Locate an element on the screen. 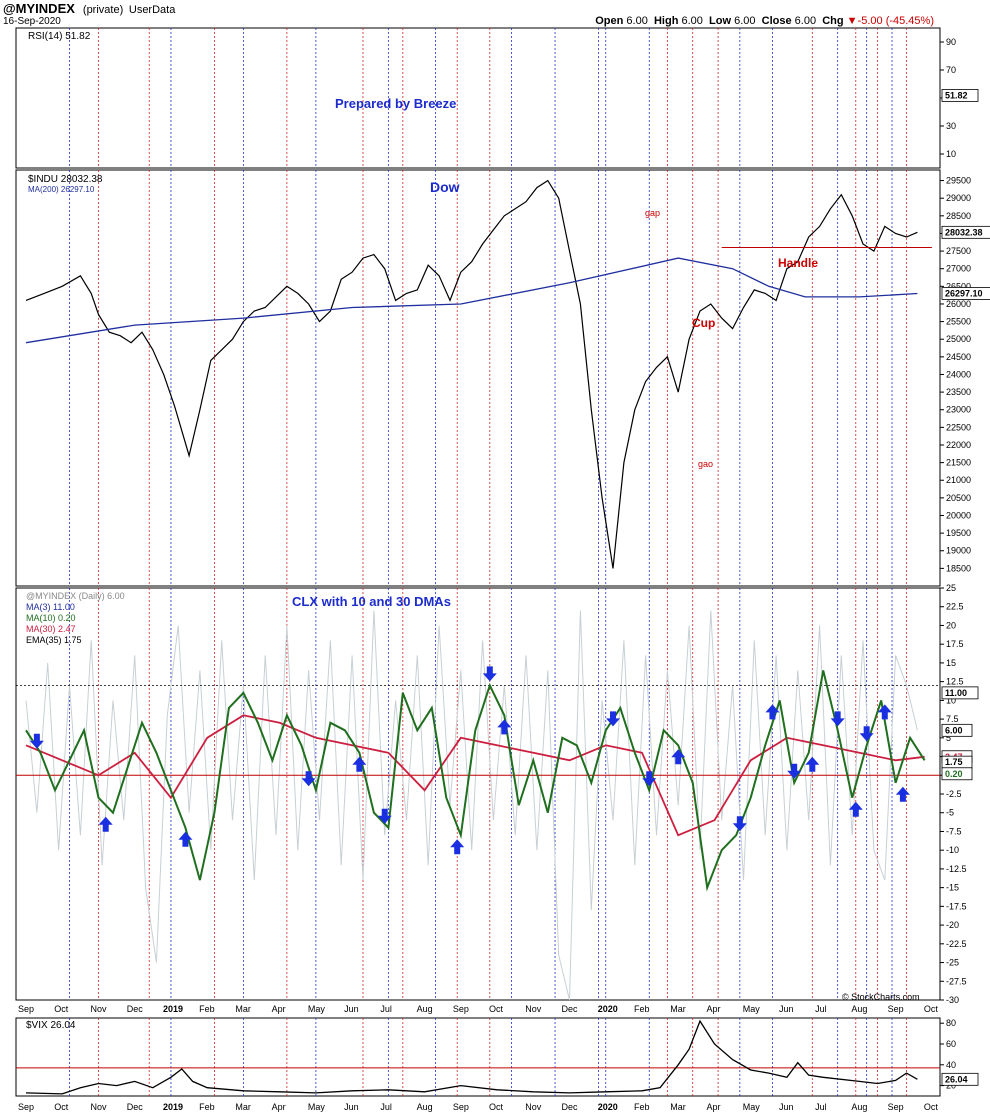 The height and width of the screenshot is (1116, 990). y-tick-label: 22000 is located at coordinates (958, 445).